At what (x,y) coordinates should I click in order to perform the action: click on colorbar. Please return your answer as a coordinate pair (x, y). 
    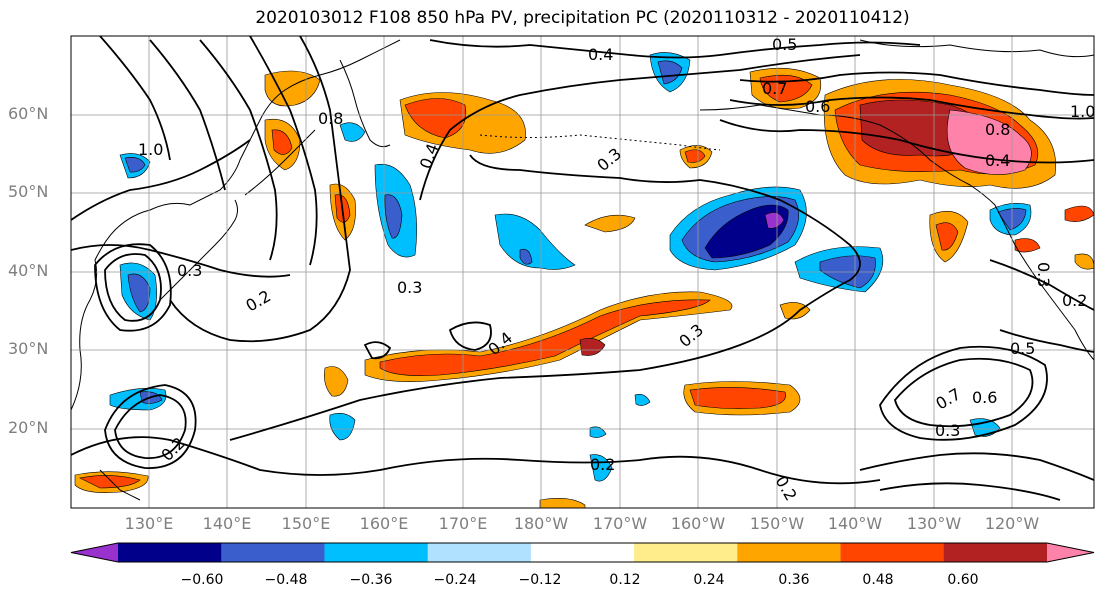
    Looking at the image, I should click on (582, 552).